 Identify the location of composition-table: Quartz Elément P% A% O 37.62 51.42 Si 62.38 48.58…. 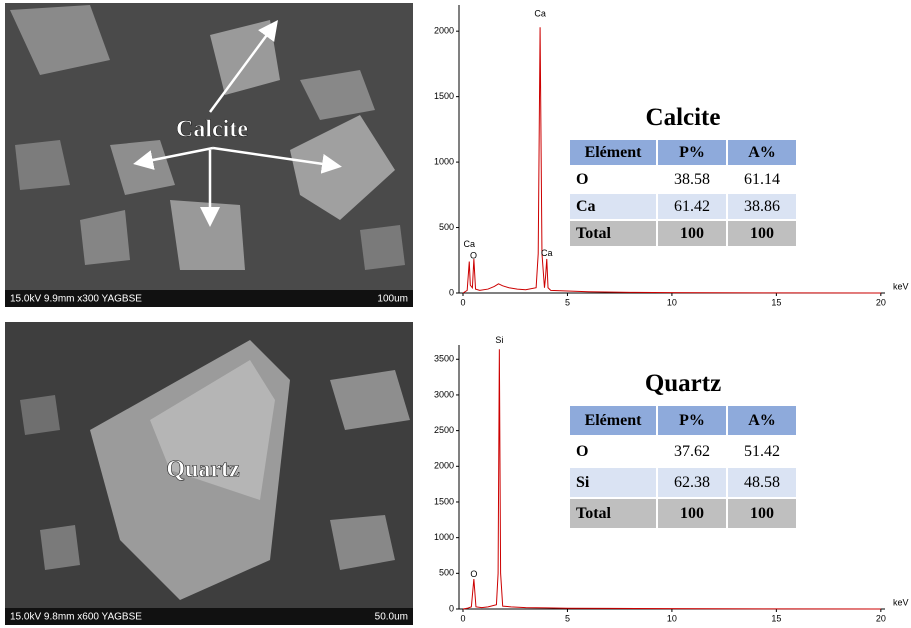
(683, 450).